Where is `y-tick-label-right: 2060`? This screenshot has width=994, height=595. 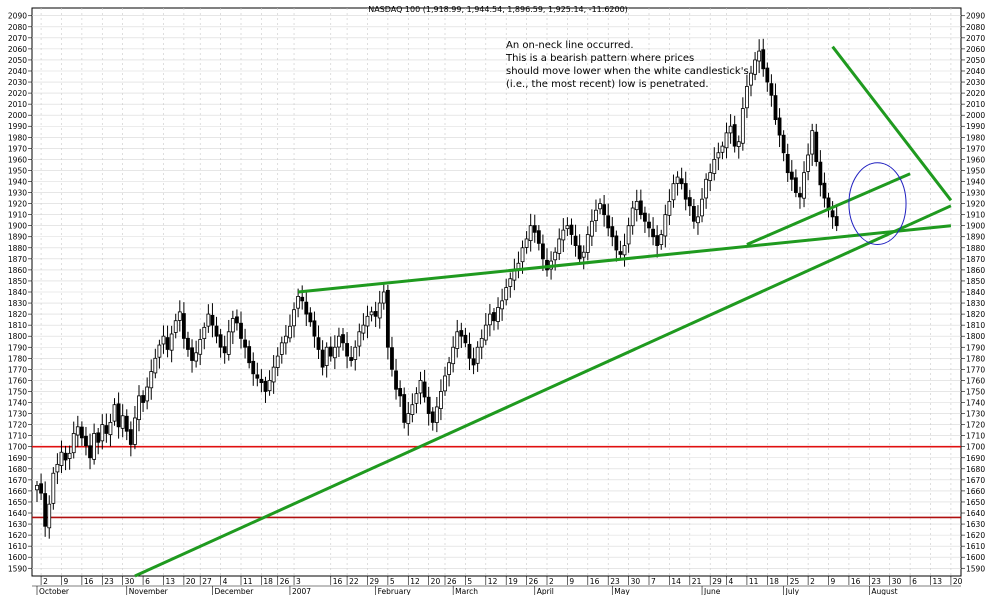 y-tick-label-right: 2060 is located at coordinates (975, 49).